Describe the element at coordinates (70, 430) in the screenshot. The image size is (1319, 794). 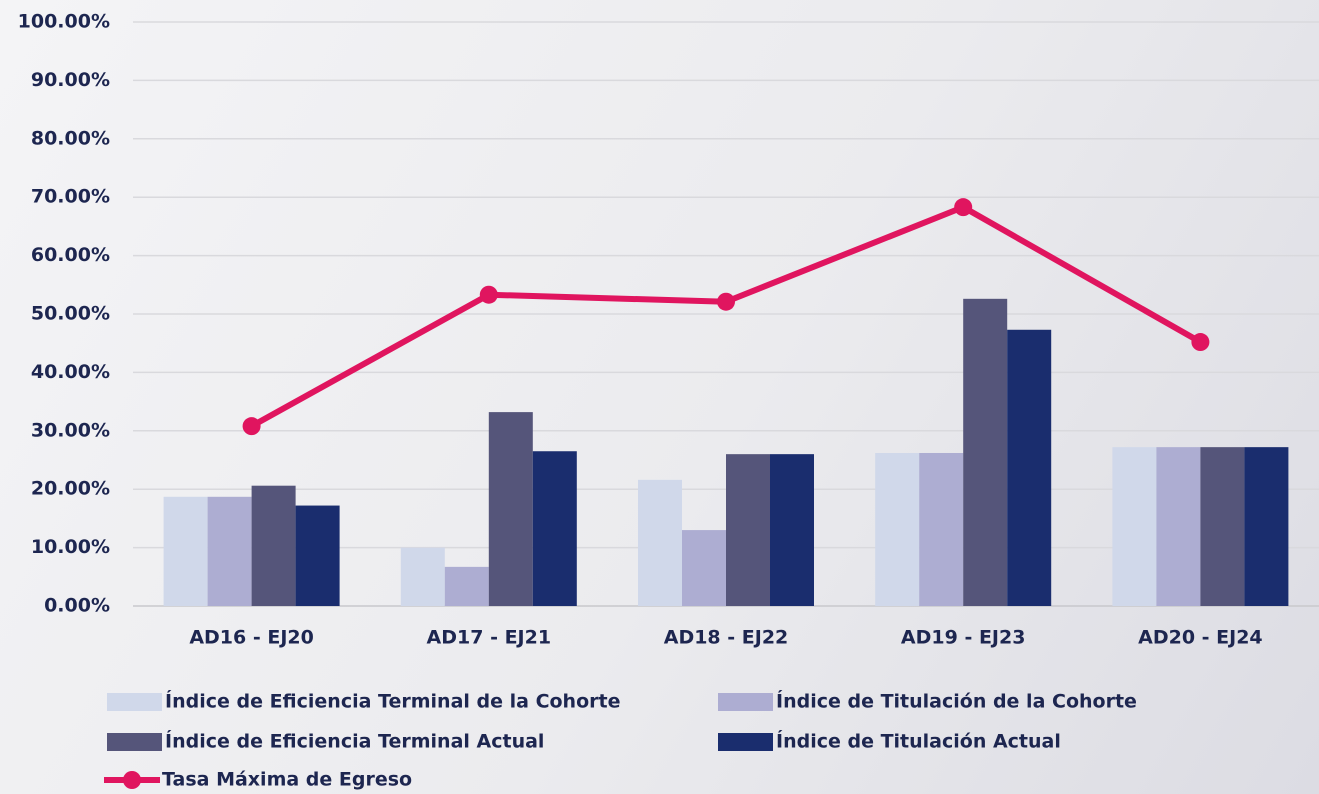
I see `y-tick-label: 30.00%` at that location.